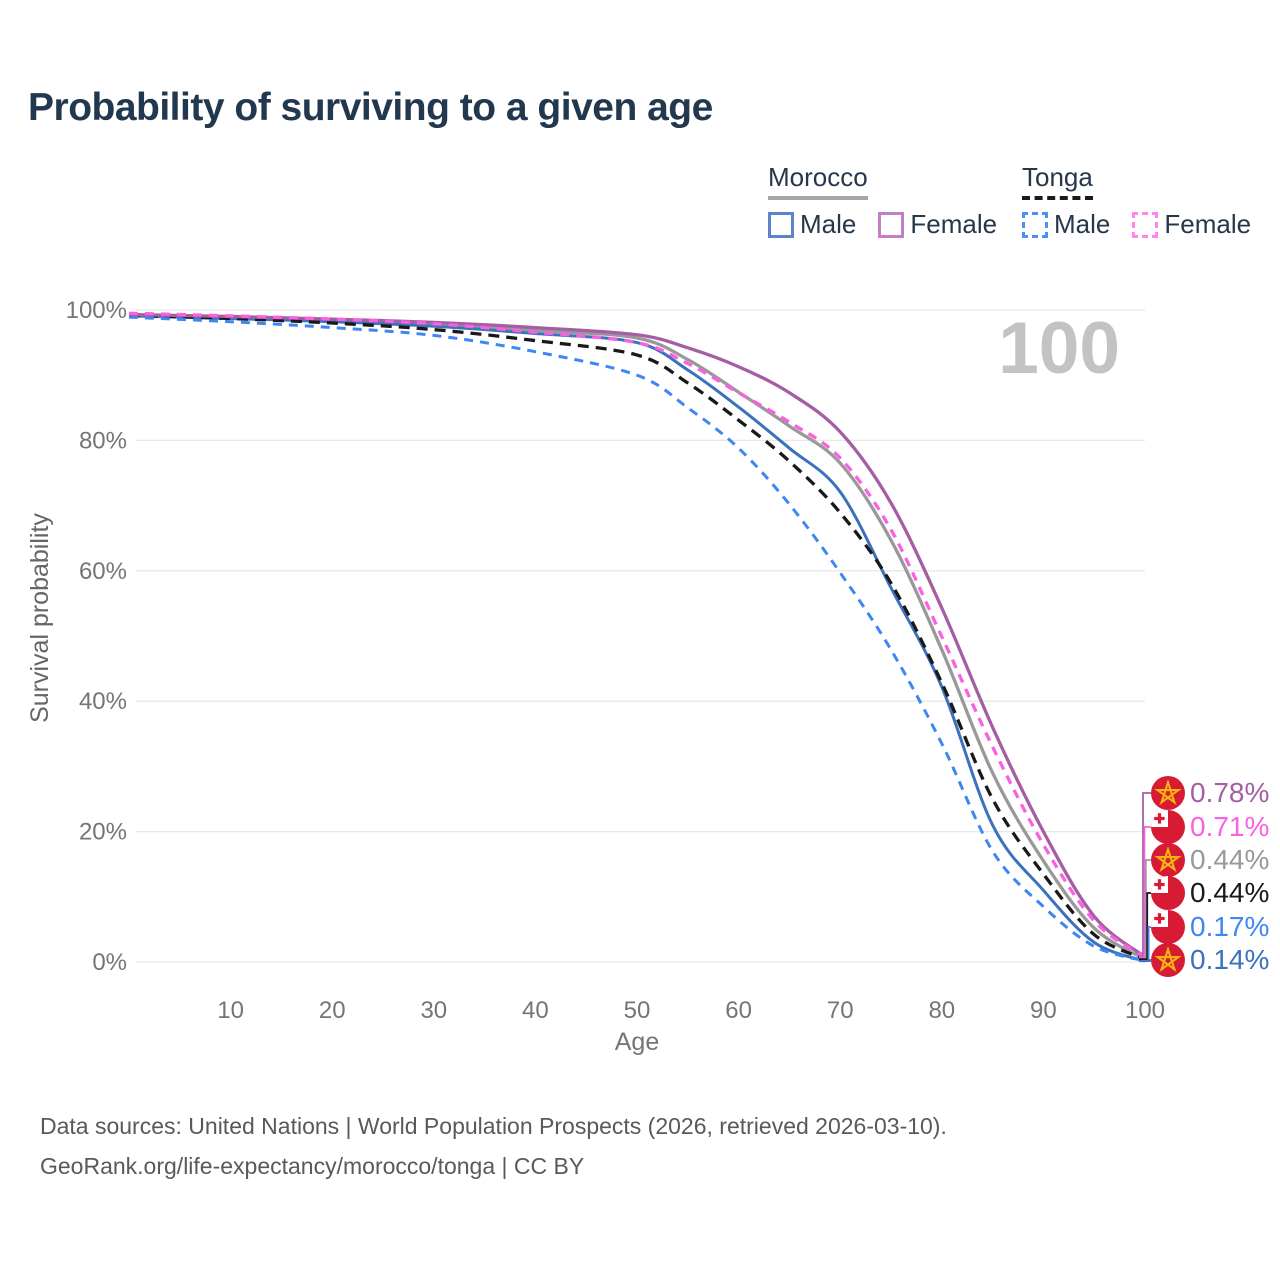  I want to click on x-axis-title: Age, so click(637, 1042).